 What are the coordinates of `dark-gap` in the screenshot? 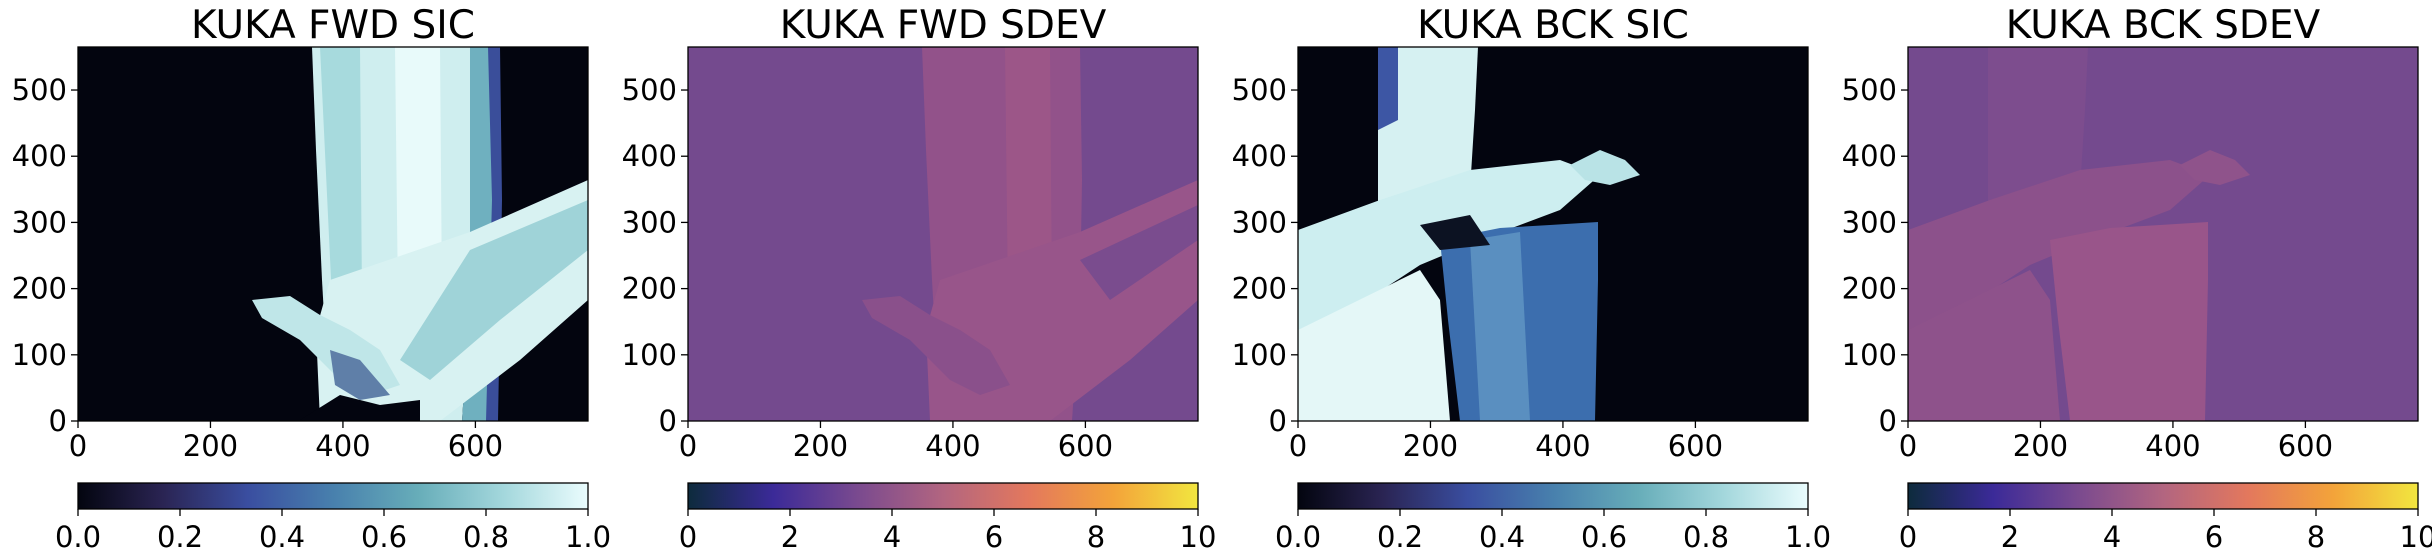 It's located at (1455, 232).